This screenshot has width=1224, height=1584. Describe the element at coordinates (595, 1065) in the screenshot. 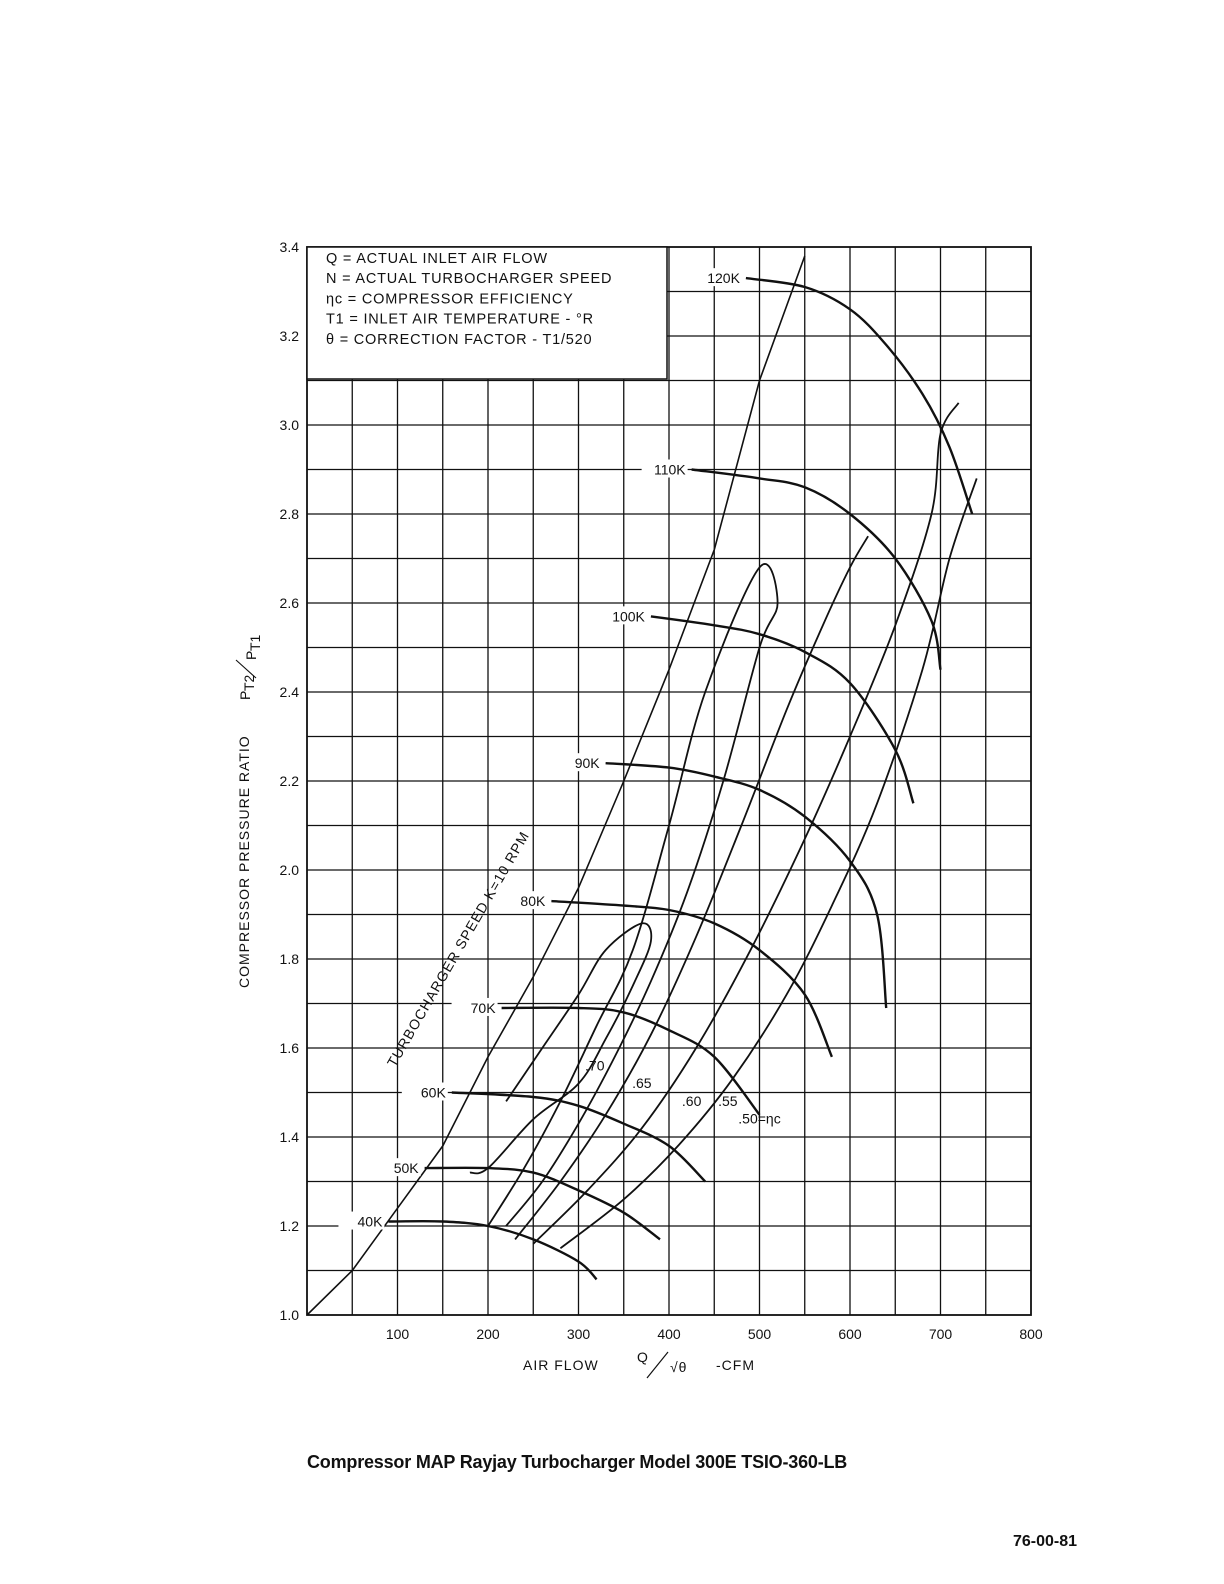

I see `efficiency-label: .70` at that location.